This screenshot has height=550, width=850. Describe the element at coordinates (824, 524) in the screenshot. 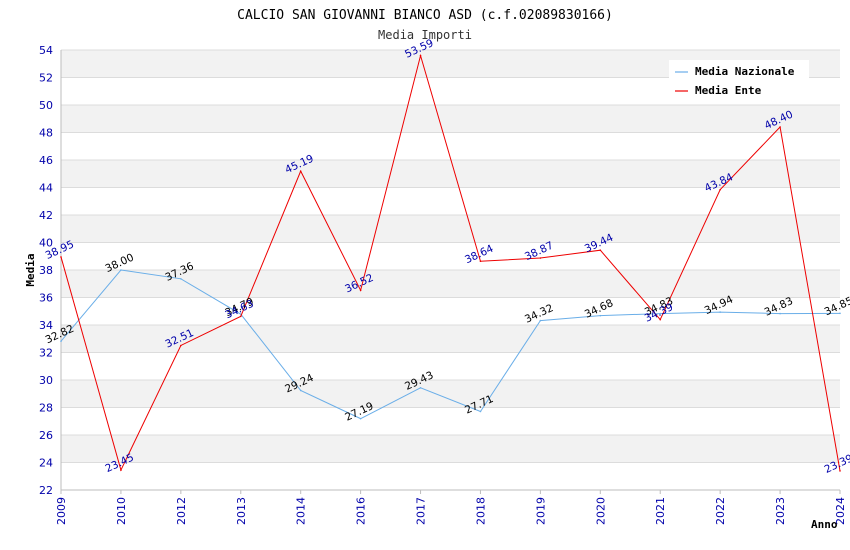

I see `x-axis-label: Anno` at that location.